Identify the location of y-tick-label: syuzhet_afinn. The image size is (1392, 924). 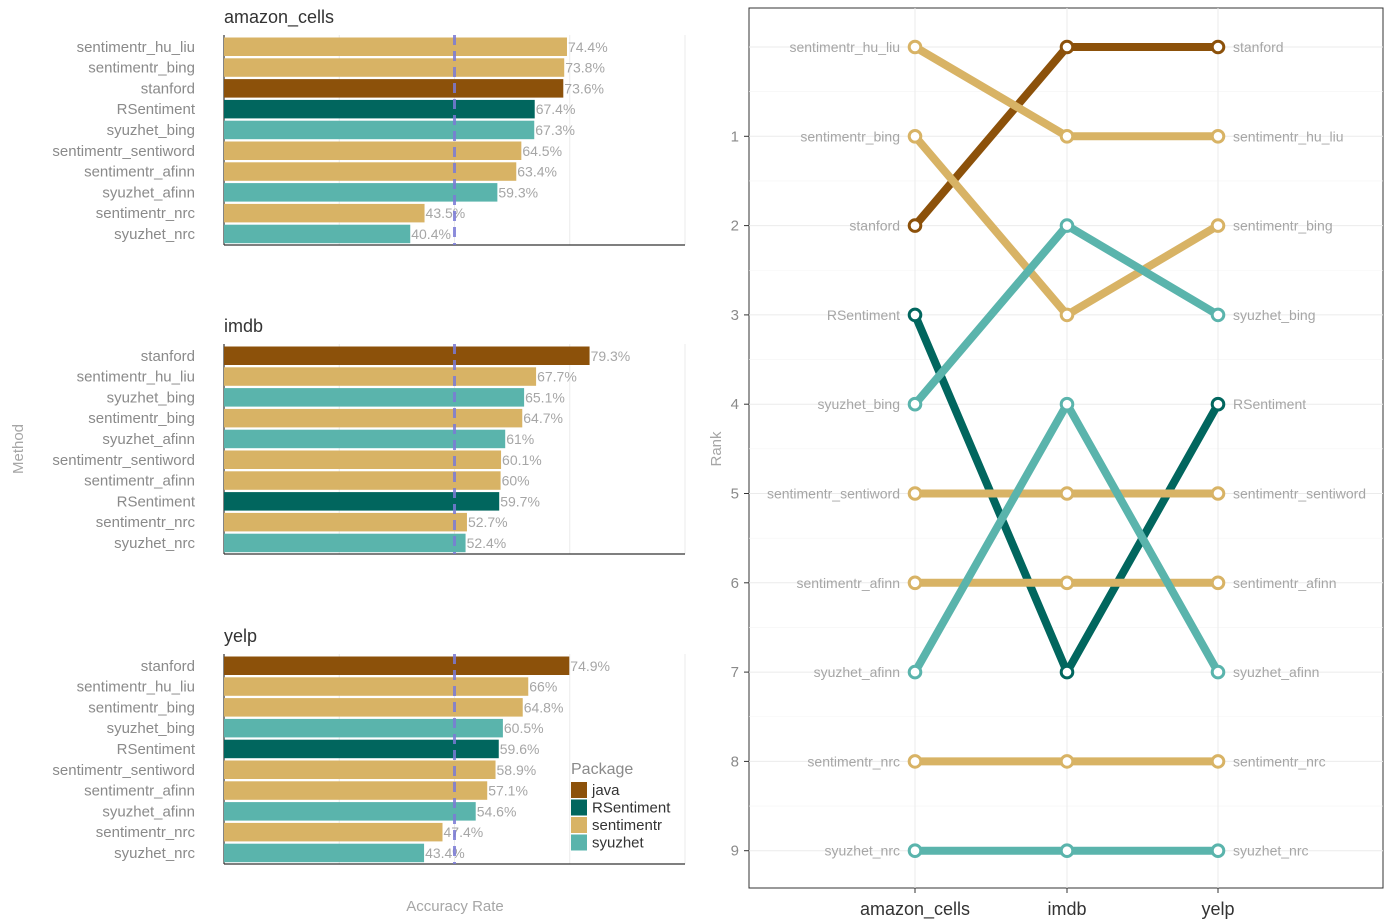
(148, 192).